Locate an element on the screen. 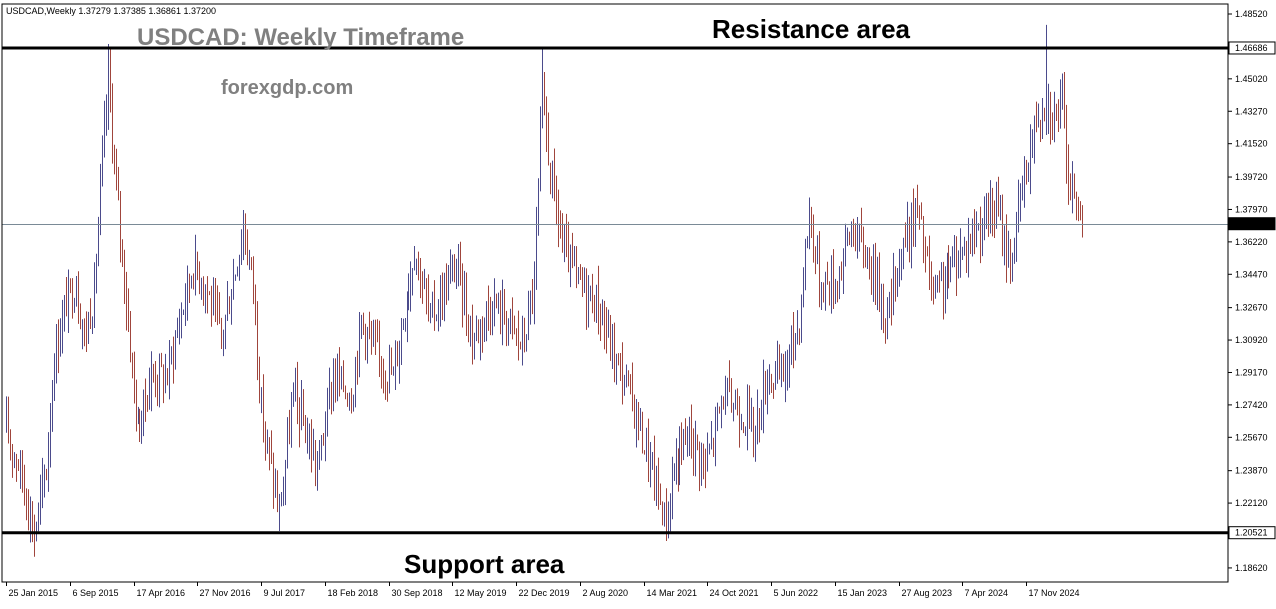 The height and width of the screenshot is (609, 1276). y-tick-label: 1.48520 is located at coordinates (1251, 14).